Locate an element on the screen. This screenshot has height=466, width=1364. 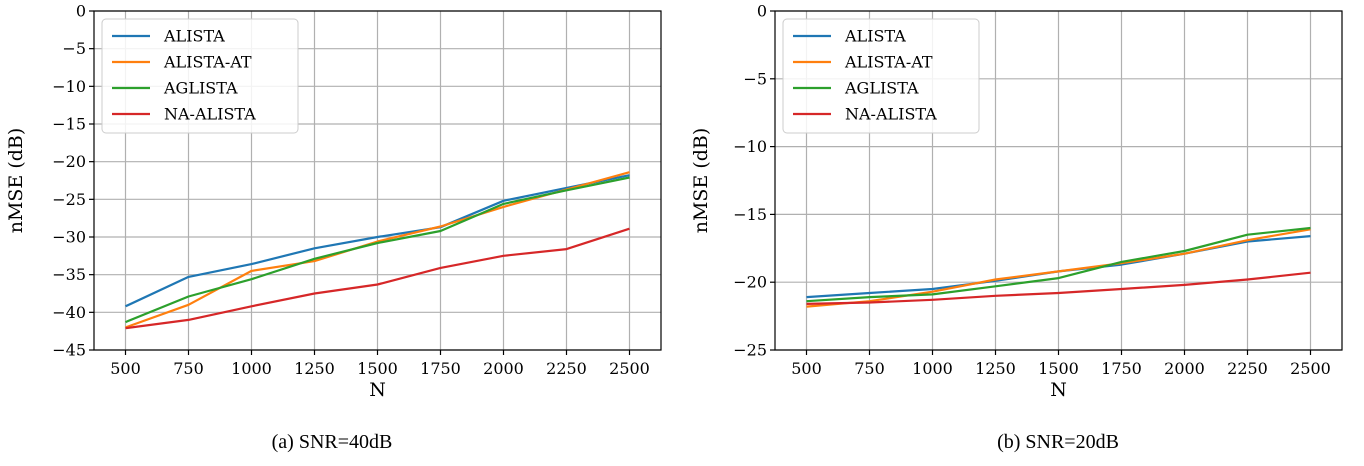
series-line-alista-at is located at coordinates (1058, 268).